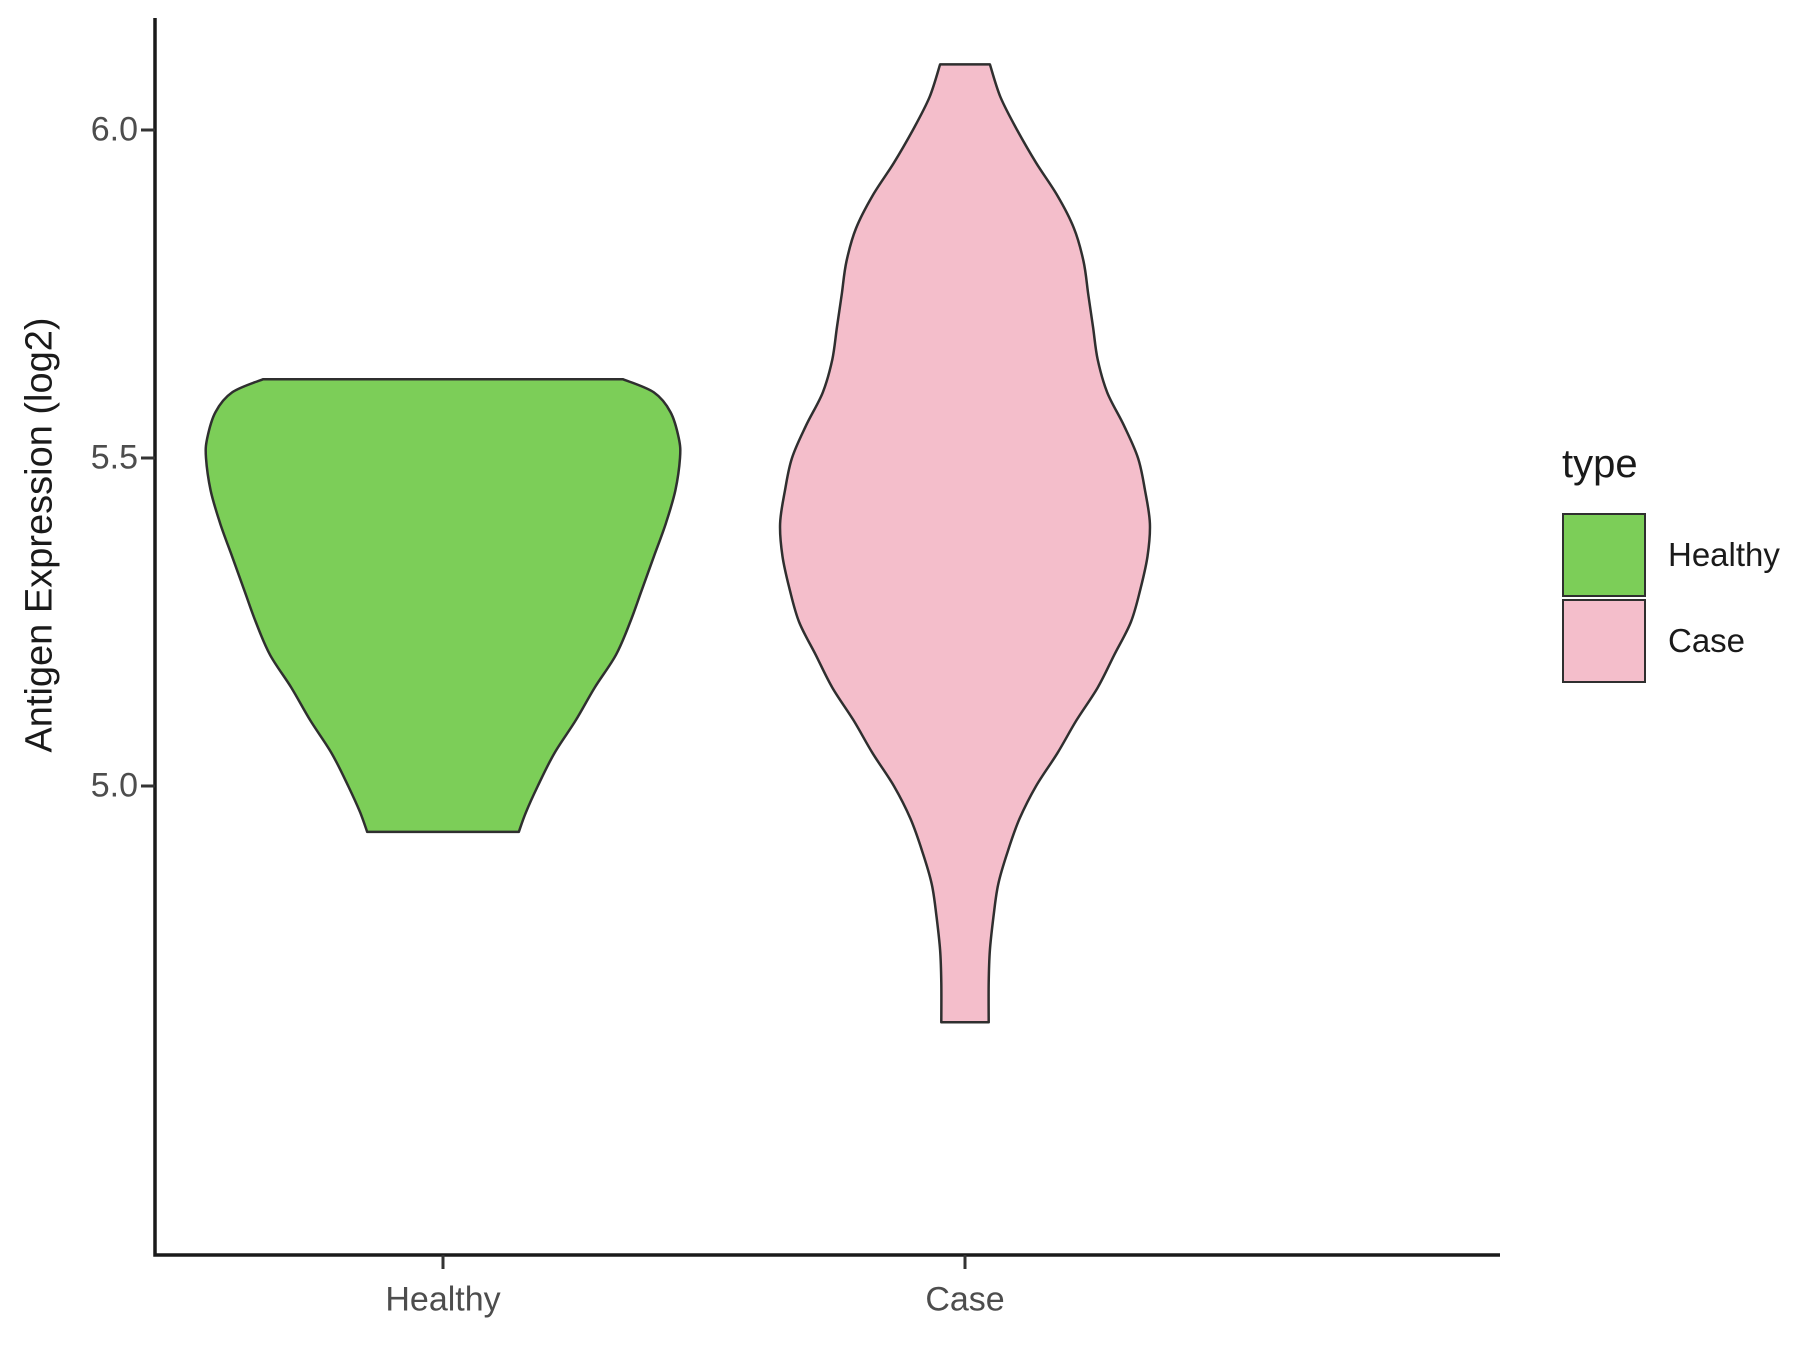  Describe the element at coordinates (965, 1299) in the screenshot. I see `x-tick-label: Case` at that location.